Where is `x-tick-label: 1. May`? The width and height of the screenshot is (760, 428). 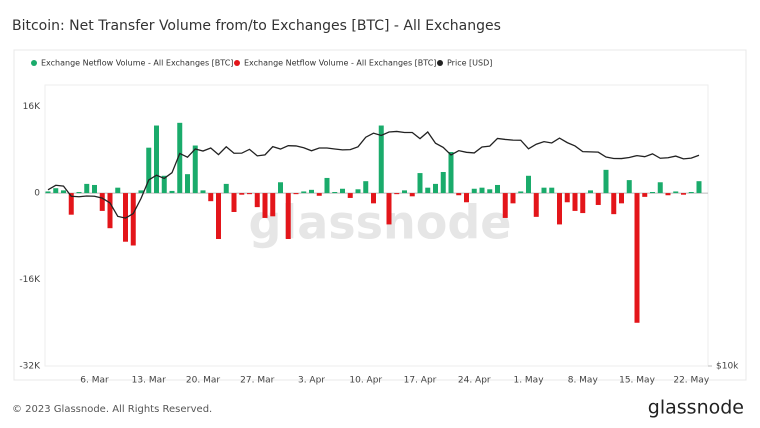
x-tick-label: 1. May is located at coordinates (528, 381).